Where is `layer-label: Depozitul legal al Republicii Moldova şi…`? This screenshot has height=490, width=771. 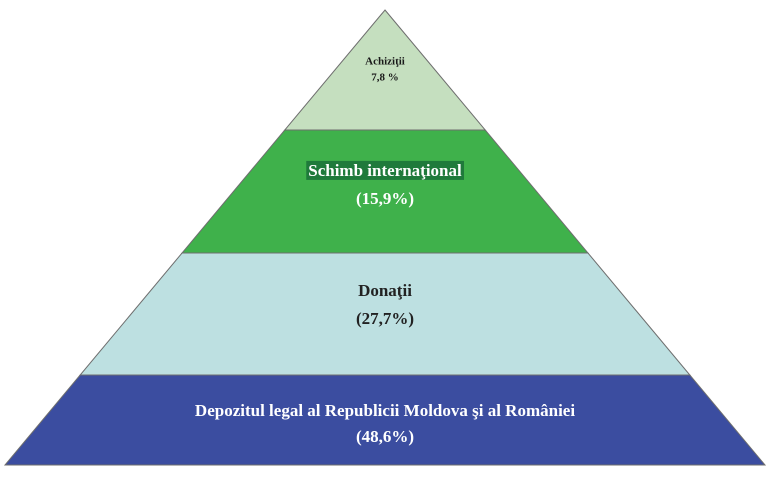 layer-label: Depozitul legal al Republicii Moldova şi… is located at coordinates (385, 410).